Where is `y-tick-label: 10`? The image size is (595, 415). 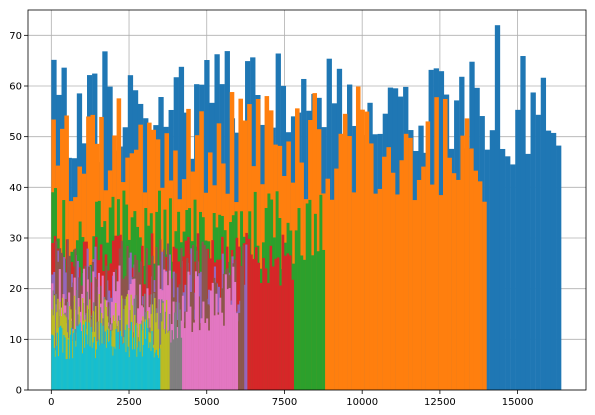
y-tick-label: 10 is located at coordinates (15, 340).